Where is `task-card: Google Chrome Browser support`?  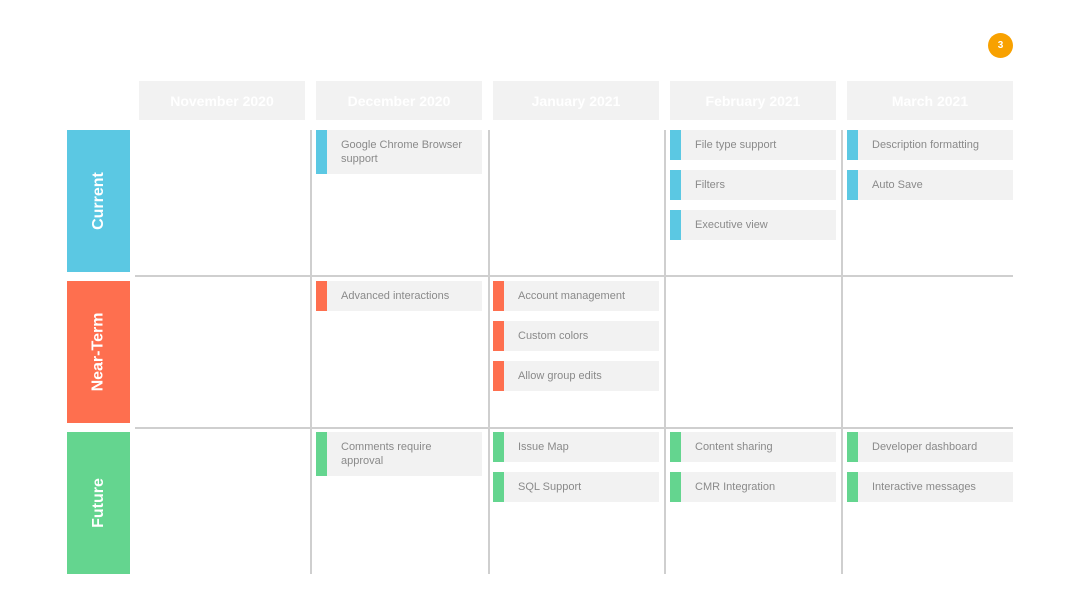
task-card: Google Chrome Browser support is located at coordinates (399, 152).